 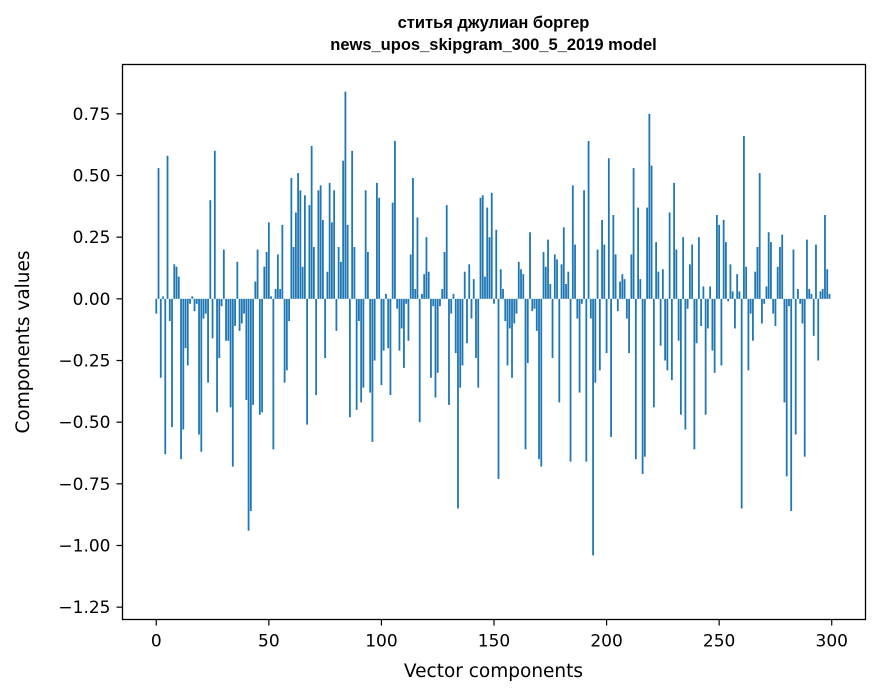 What do you see at coordinates (156, 642) in the screenshot?
I see `x-tick-label: 0` at bounding box center [156, 642].